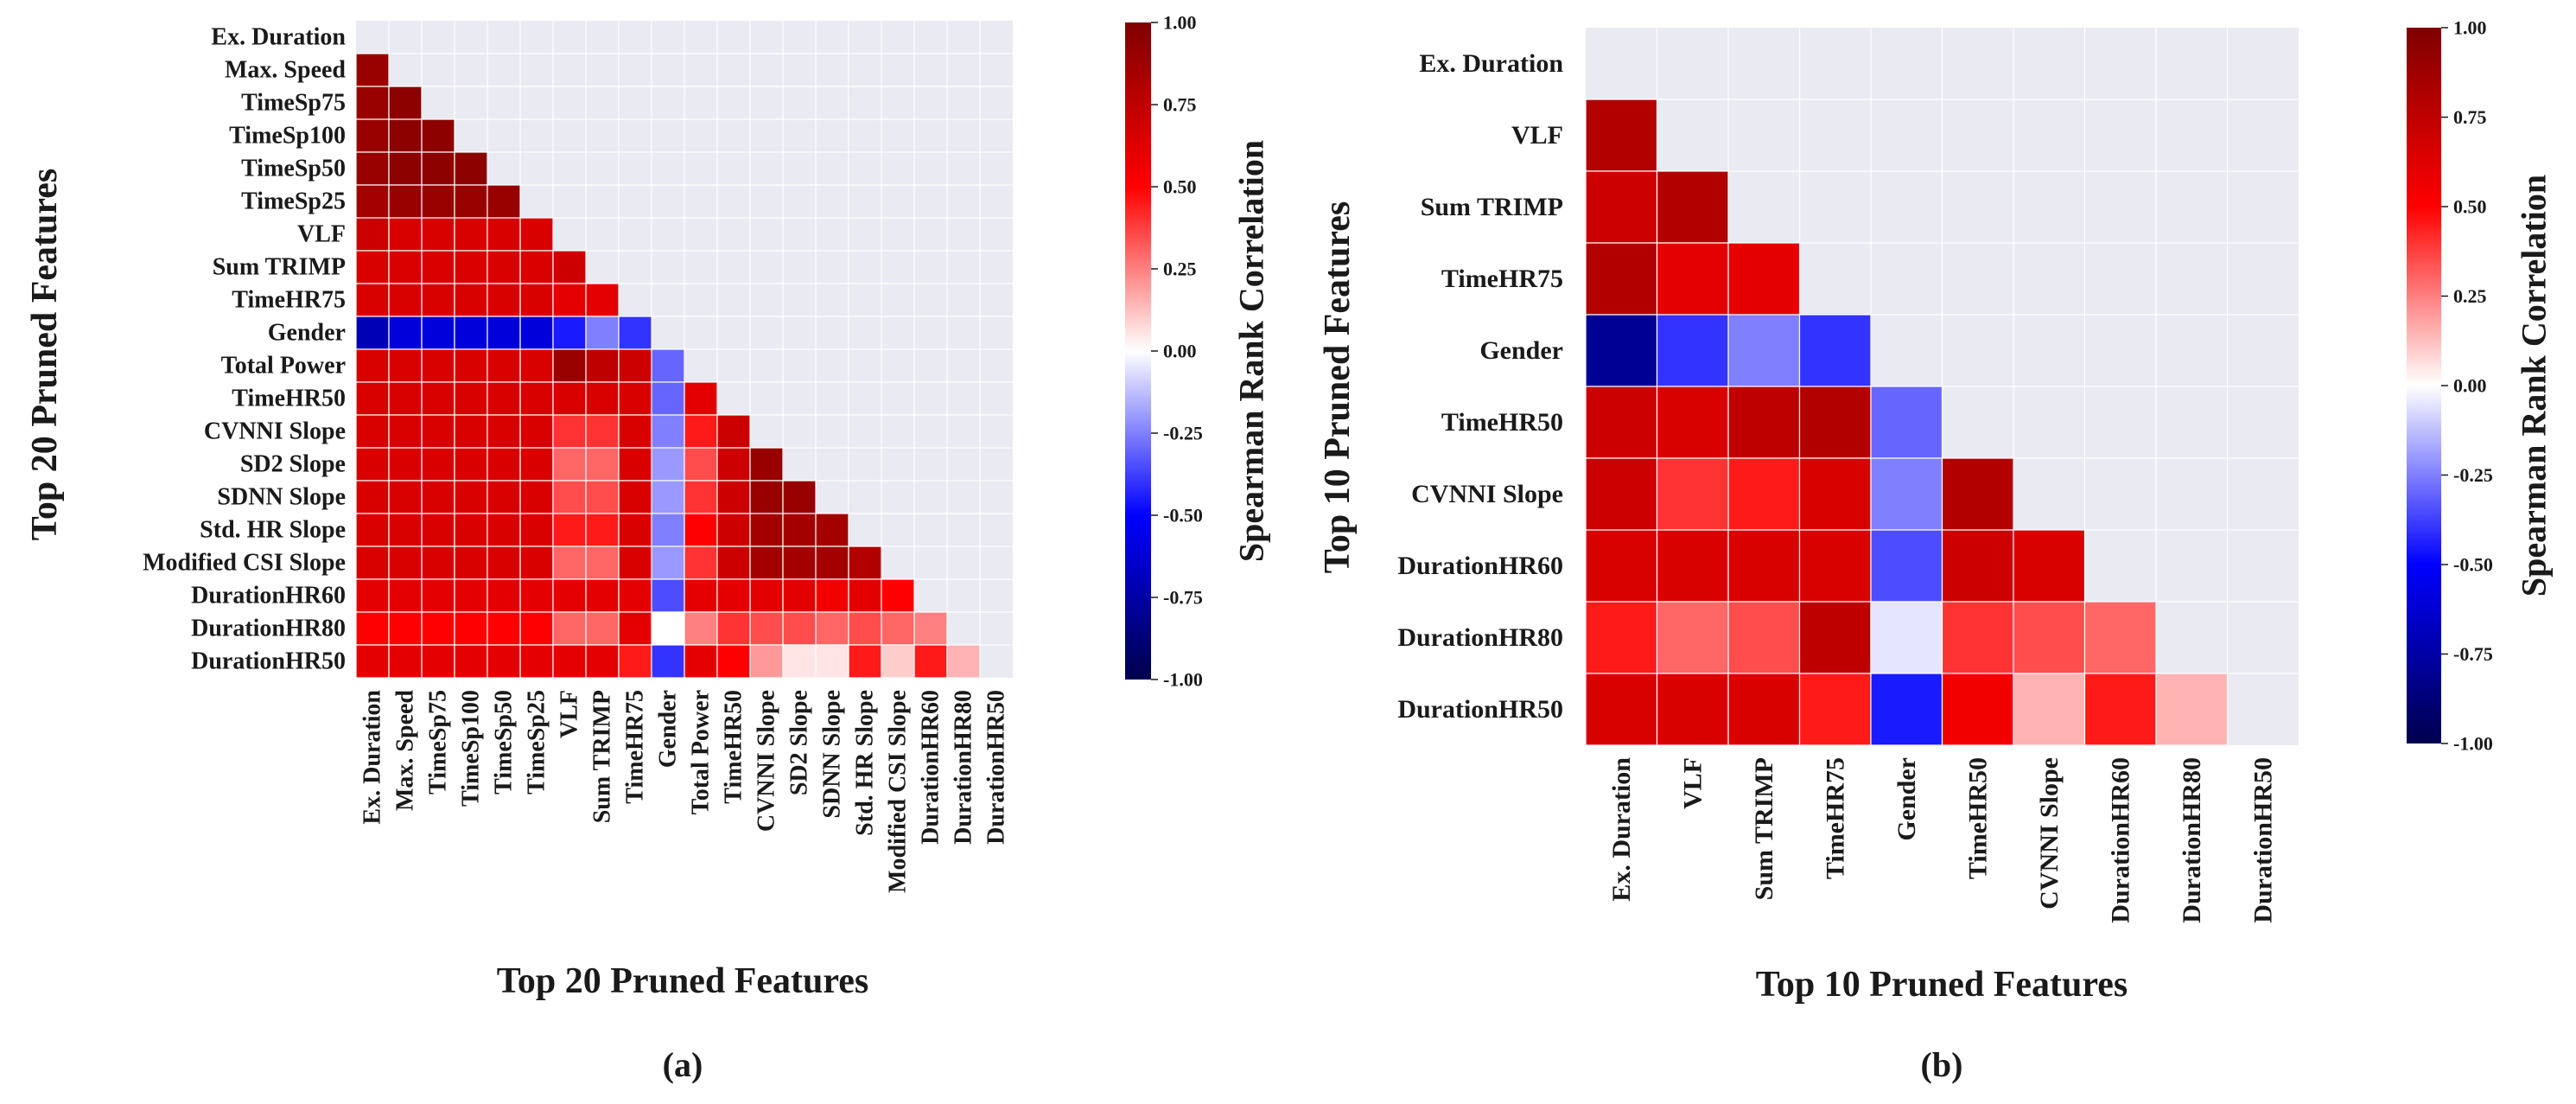 Image resolution: width=2576 pixels, height=1104 pixels. I want to click on y-tick-label: Total Power, so click(284, 366).